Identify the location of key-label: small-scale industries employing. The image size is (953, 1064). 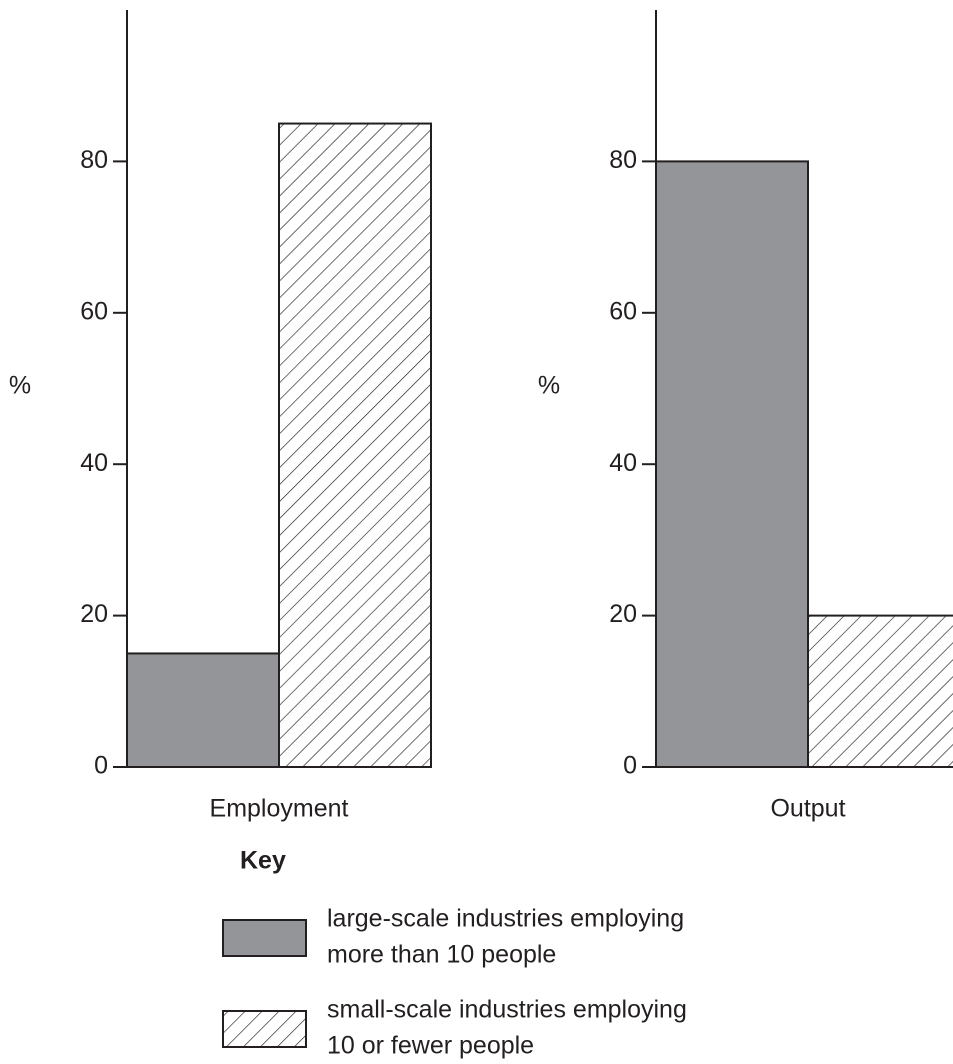
(507, 1010).